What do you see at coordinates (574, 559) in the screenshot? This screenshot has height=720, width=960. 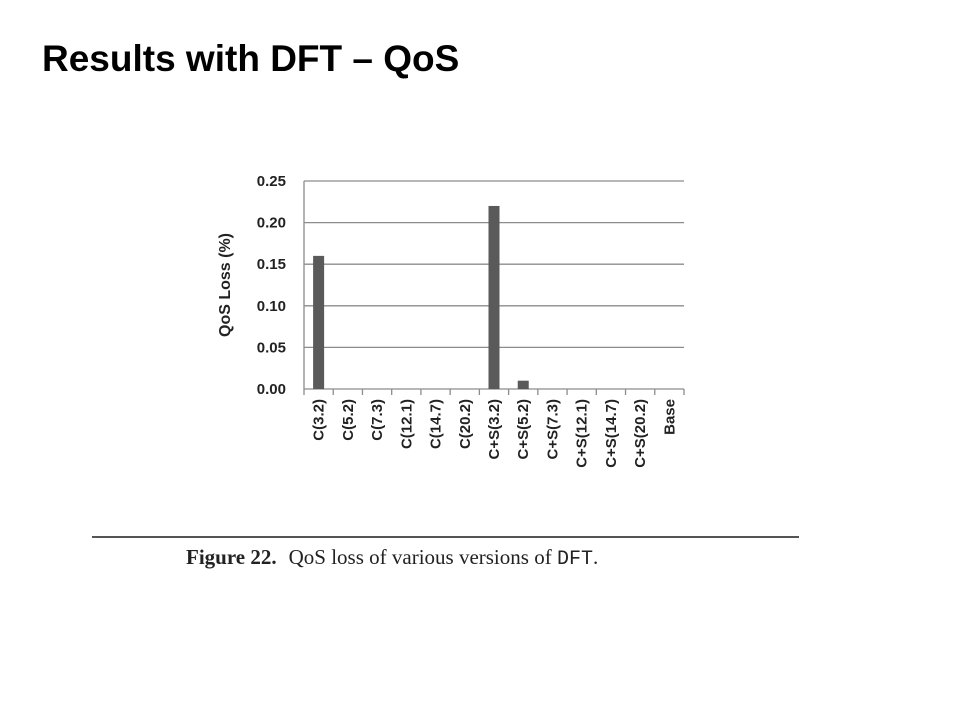 I see `caption-code: DFT` at bounding box center [574, 559].